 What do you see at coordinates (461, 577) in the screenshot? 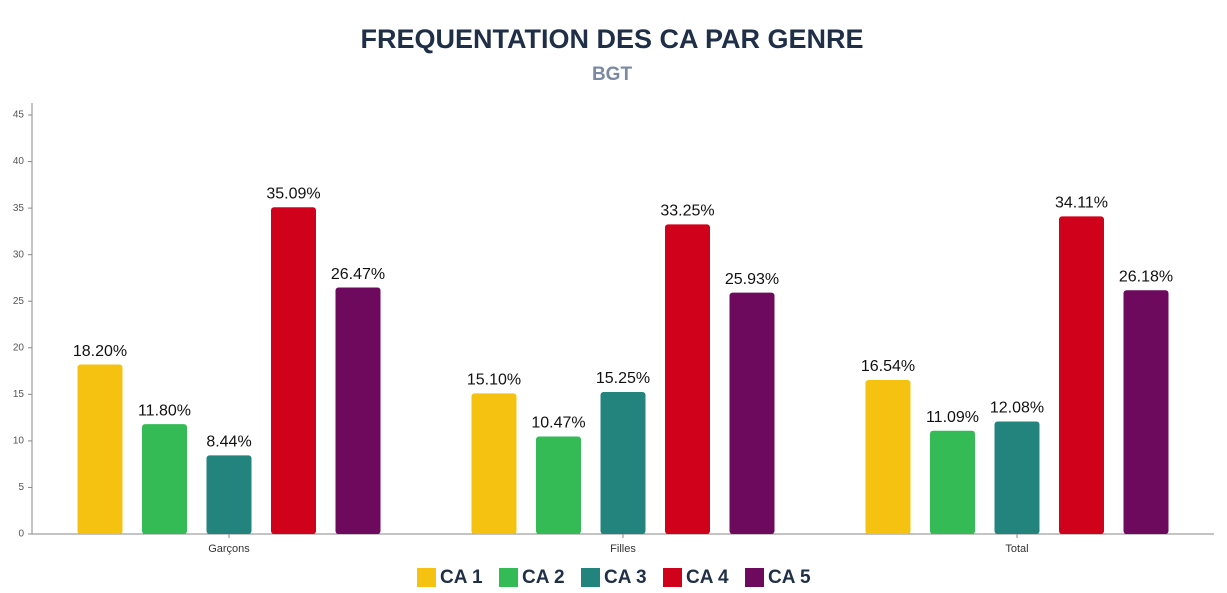
I see `legend-label: CA 1` at bounding box center [461, 577].